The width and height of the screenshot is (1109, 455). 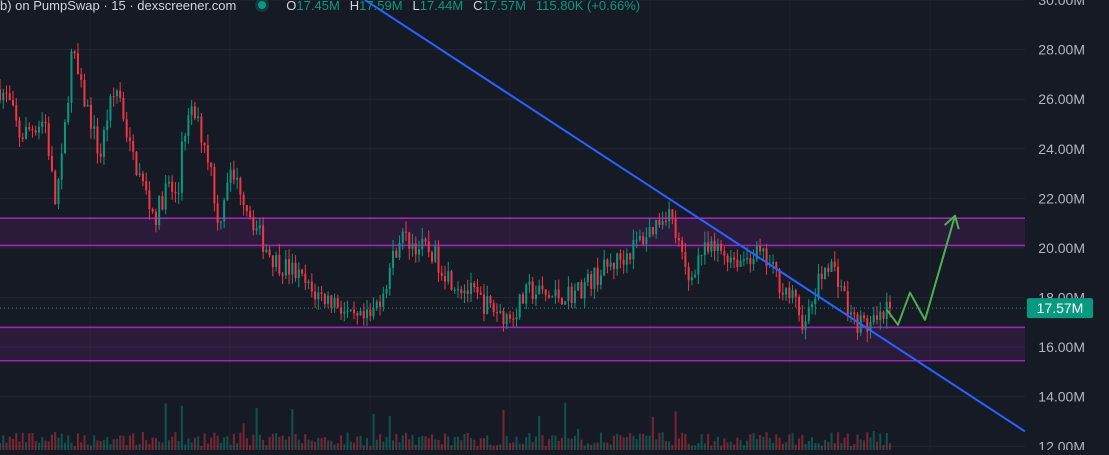 What do you see at coordinates (118, 6) in the screenshot?
I see `legend-title: b) on PumpSwap · 15 · dexscreener.com` at bounding box center [118, 6].